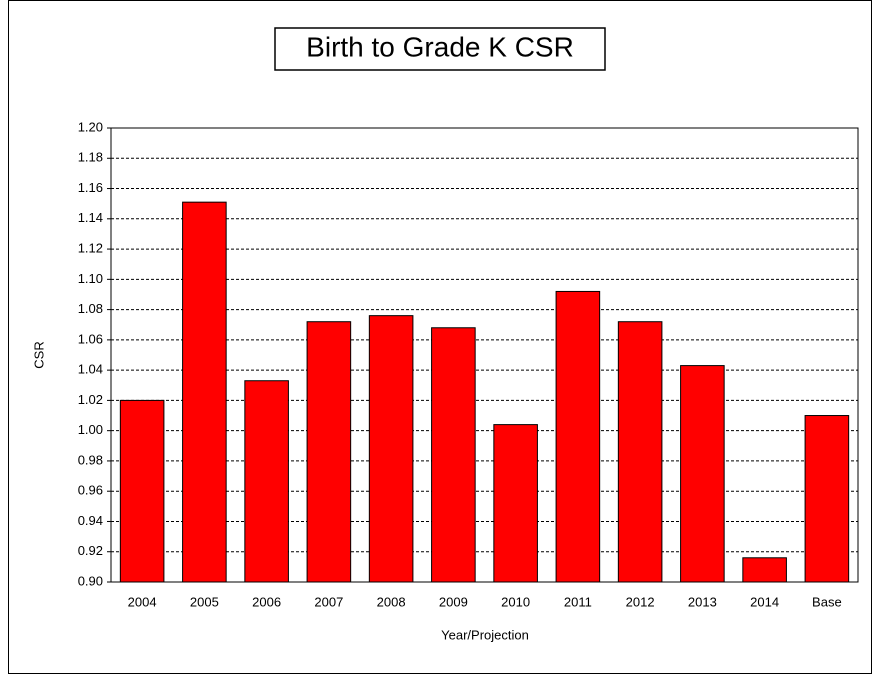 This screenshot has width=873, height=675. I want to click on x-tick-label: 2008, so click(391, 601).